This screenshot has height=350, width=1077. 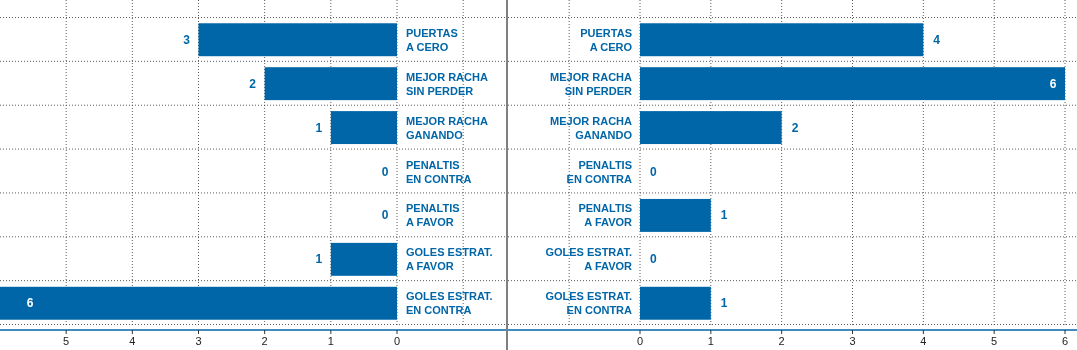 I want to click on data-label: 4, so click(x=937, y=39).